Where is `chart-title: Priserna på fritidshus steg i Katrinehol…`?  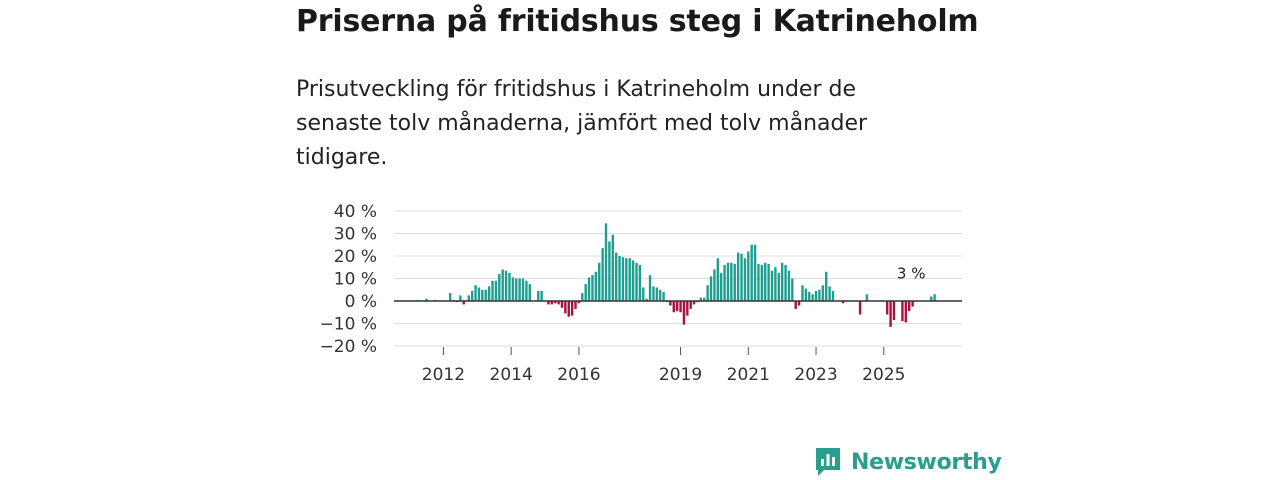 chart-title: Priserna på fritidshus steg i Katrinehol… is located at coordinates (637, 21).